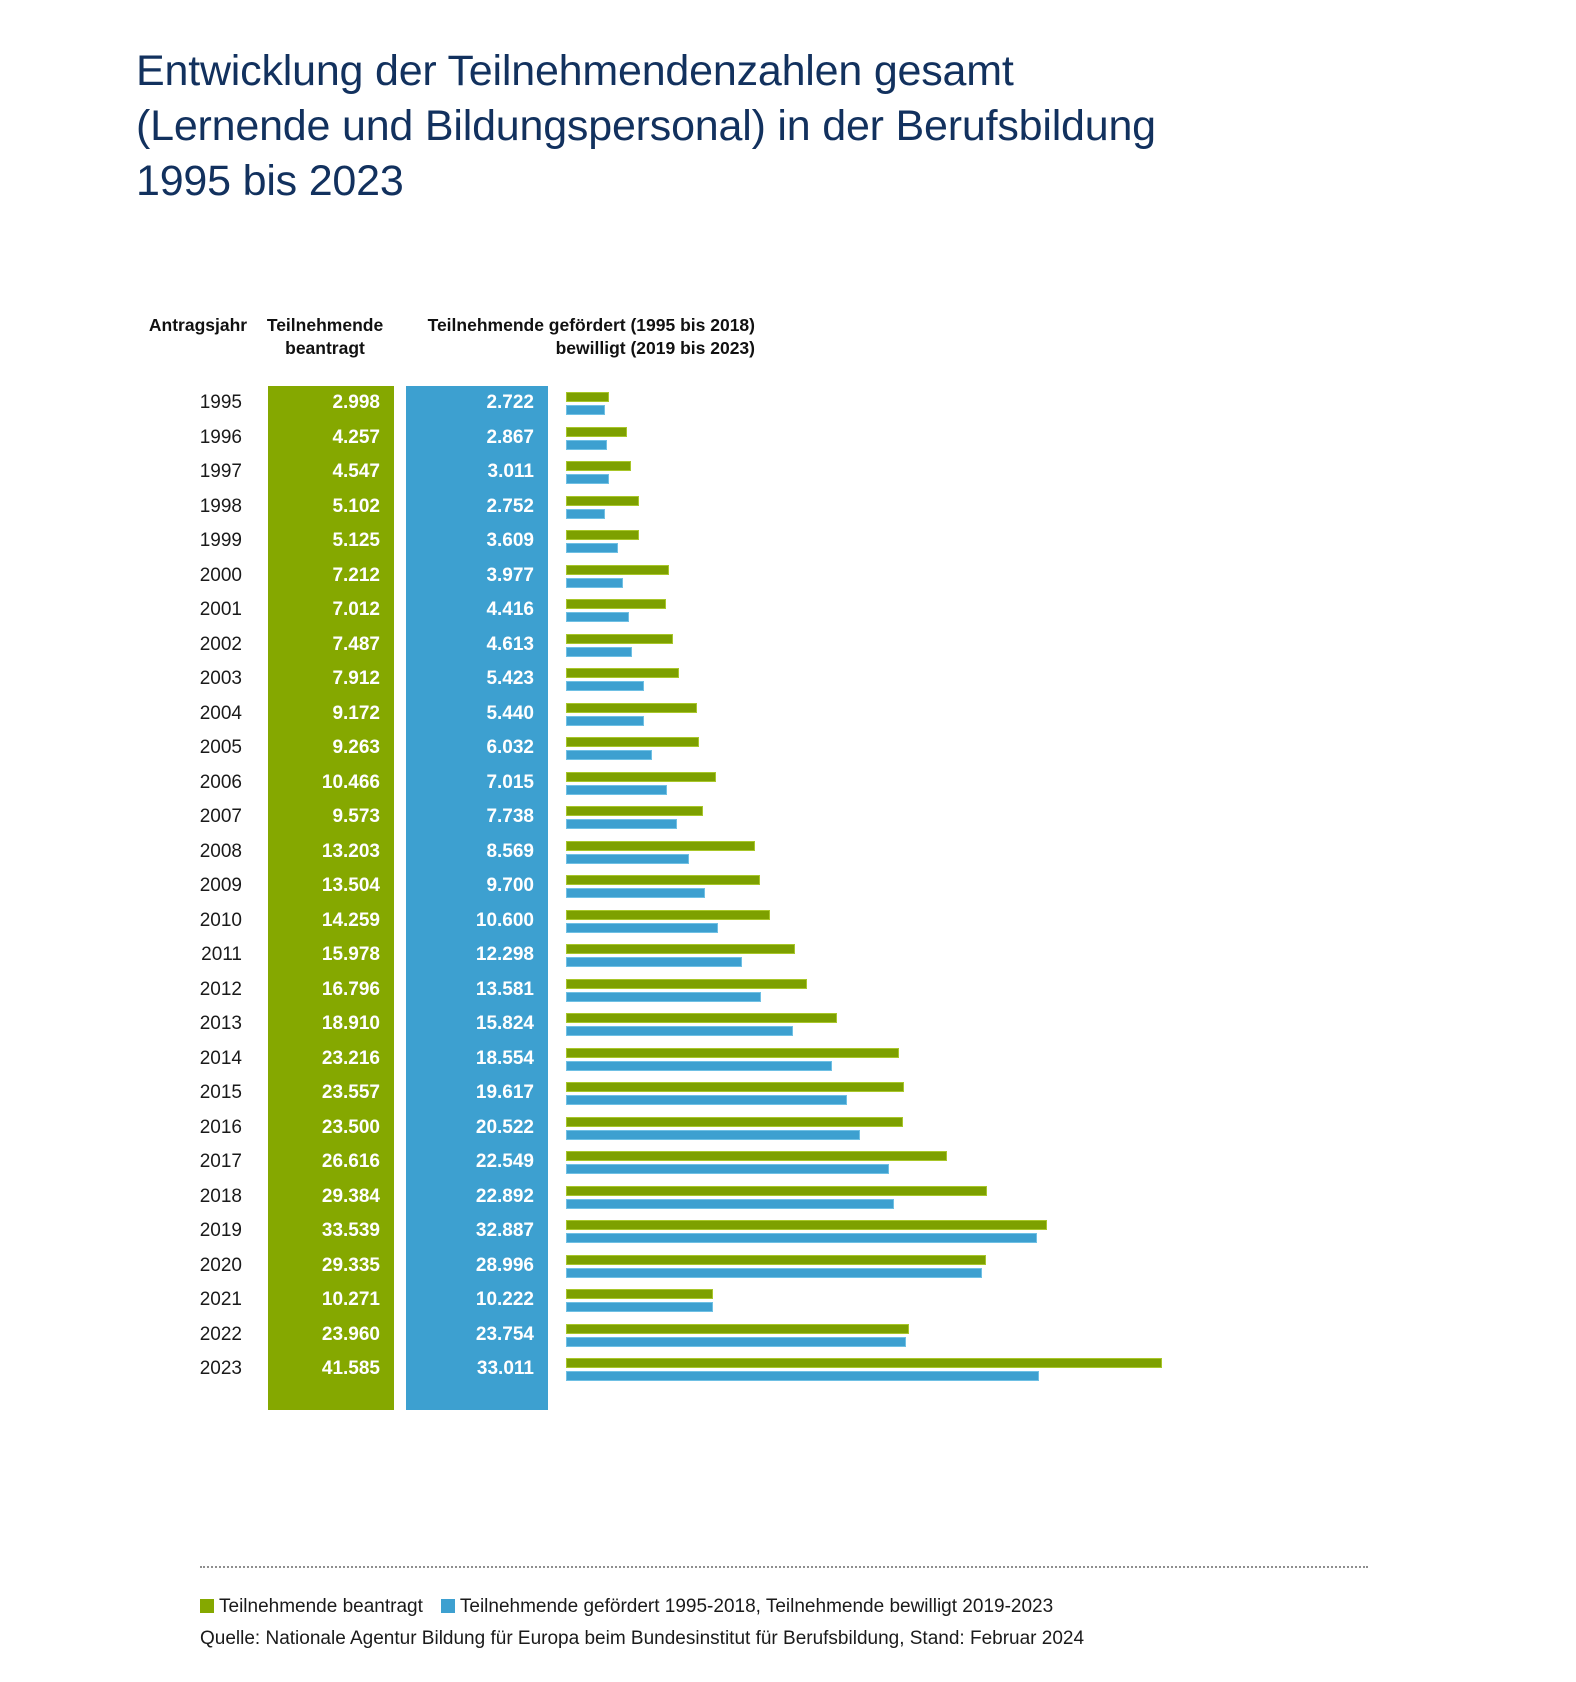  Describe the element at coordinates (504, 1196) in the screenshot. I see `cell-granted-value: 22.892` at that location.